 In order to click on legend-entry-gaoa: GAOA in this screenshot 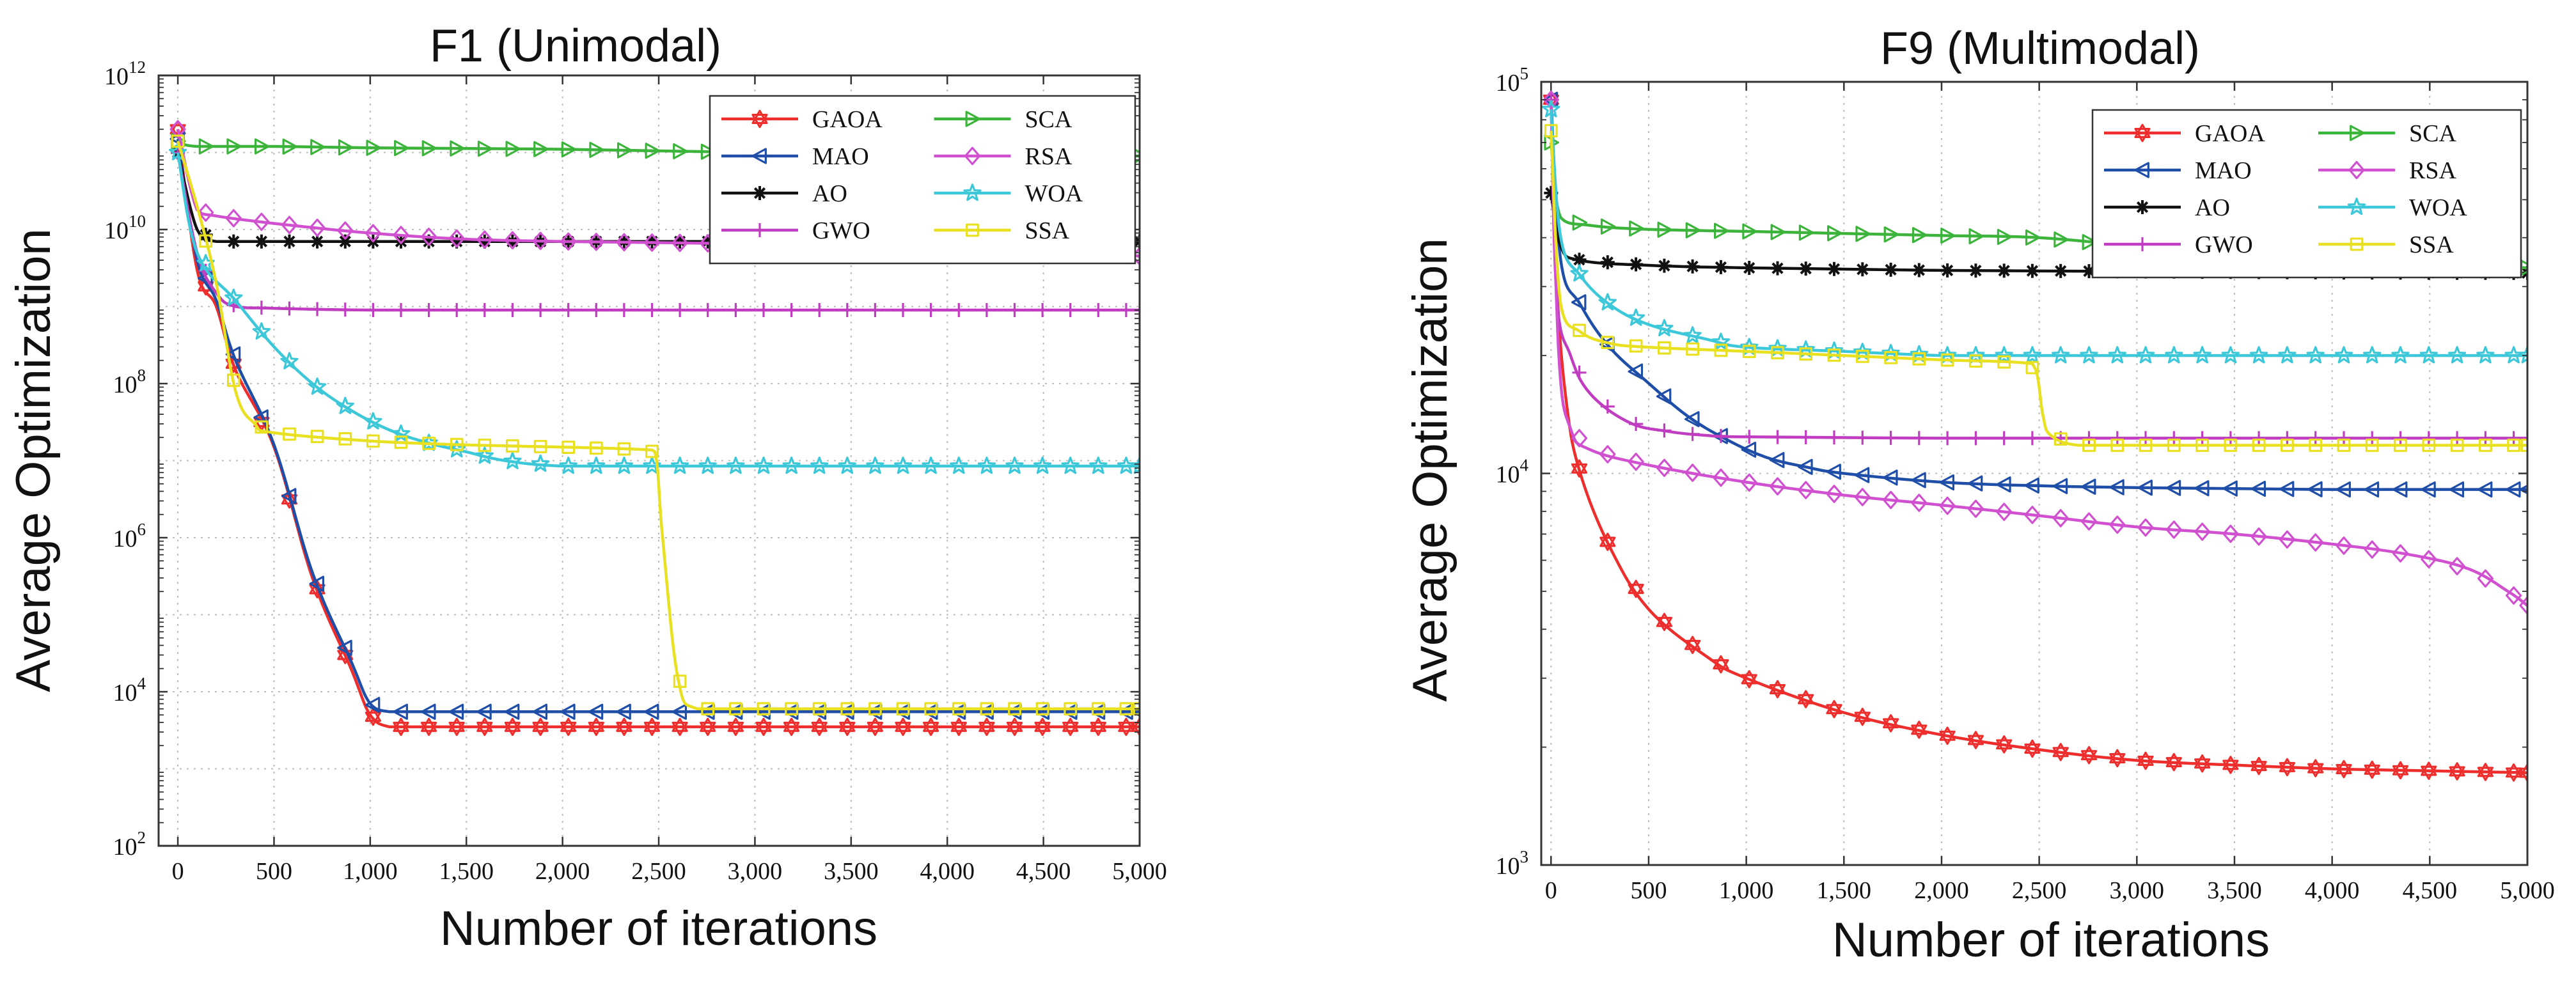, I will do `click(2184, 133)`.